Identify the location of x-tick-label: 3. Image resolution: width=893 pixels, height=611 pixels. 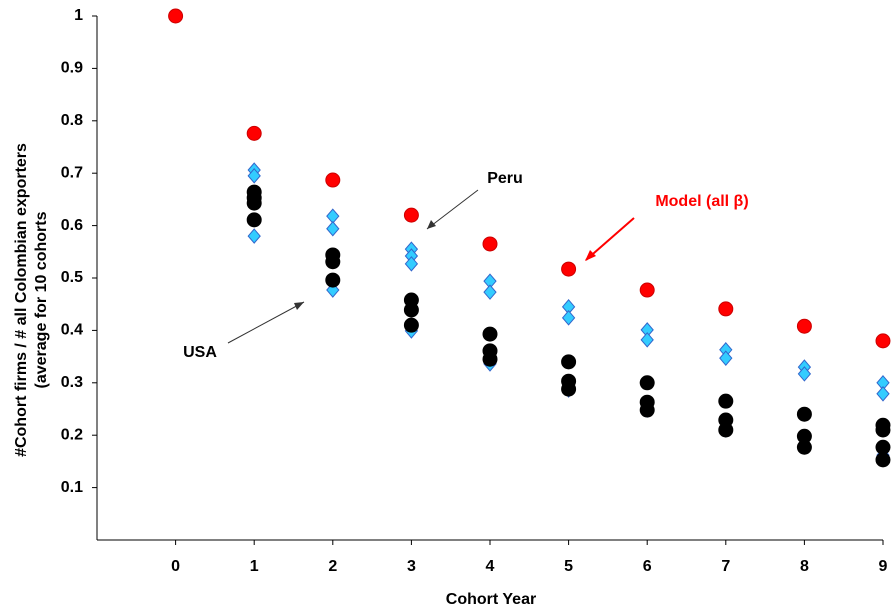
(411, 566).